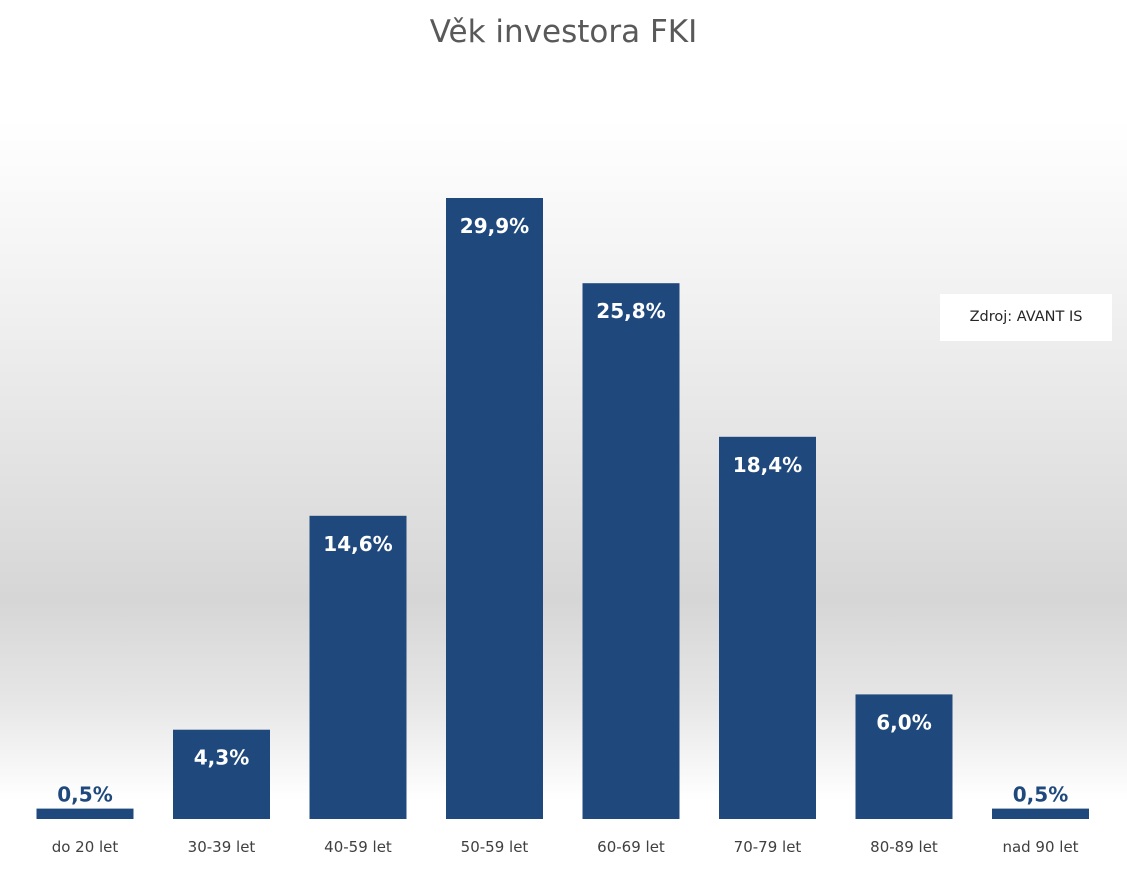  What do you see at coordinates (768, 847) in the screenshot?
I see `category-label-6: 70-79 let` at bounding box center [768, 847].